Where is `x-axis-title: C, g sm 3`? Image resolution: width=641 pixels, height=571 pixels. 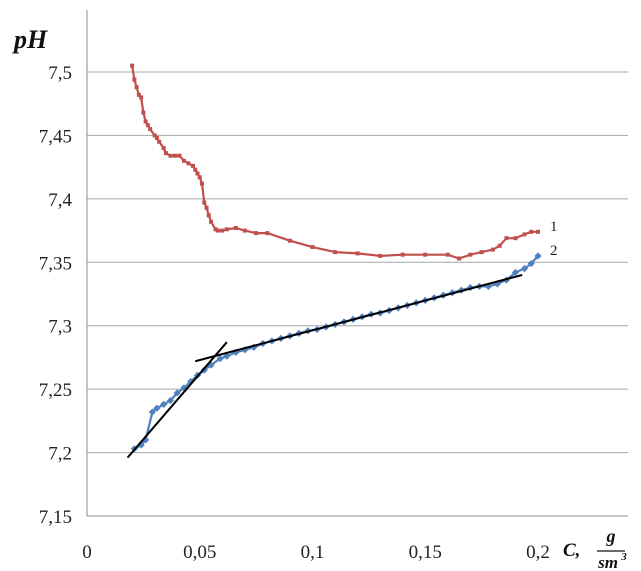
x-axis-title: C, g sm 3 is located at coordinates (595, 548).